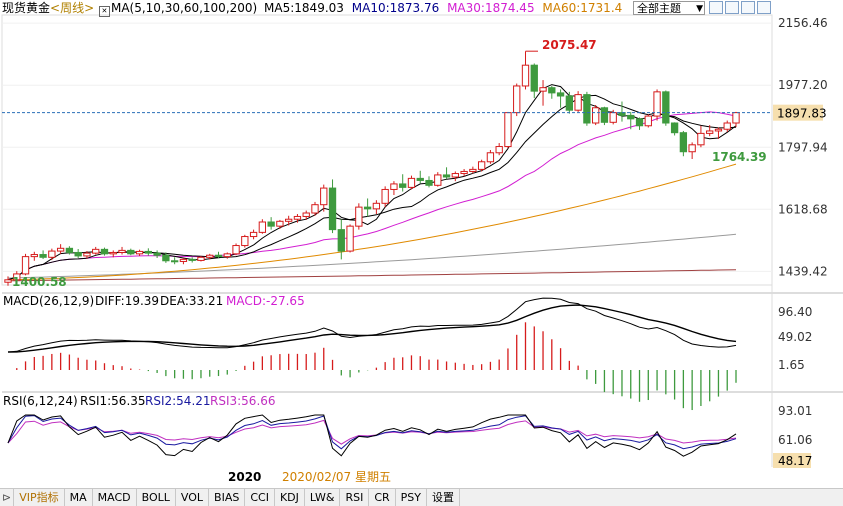  What do you see at coordinates (803, 23) in the screenshot?
I see `price-axis-label: 2156.46` at bounding box center [803, 23].